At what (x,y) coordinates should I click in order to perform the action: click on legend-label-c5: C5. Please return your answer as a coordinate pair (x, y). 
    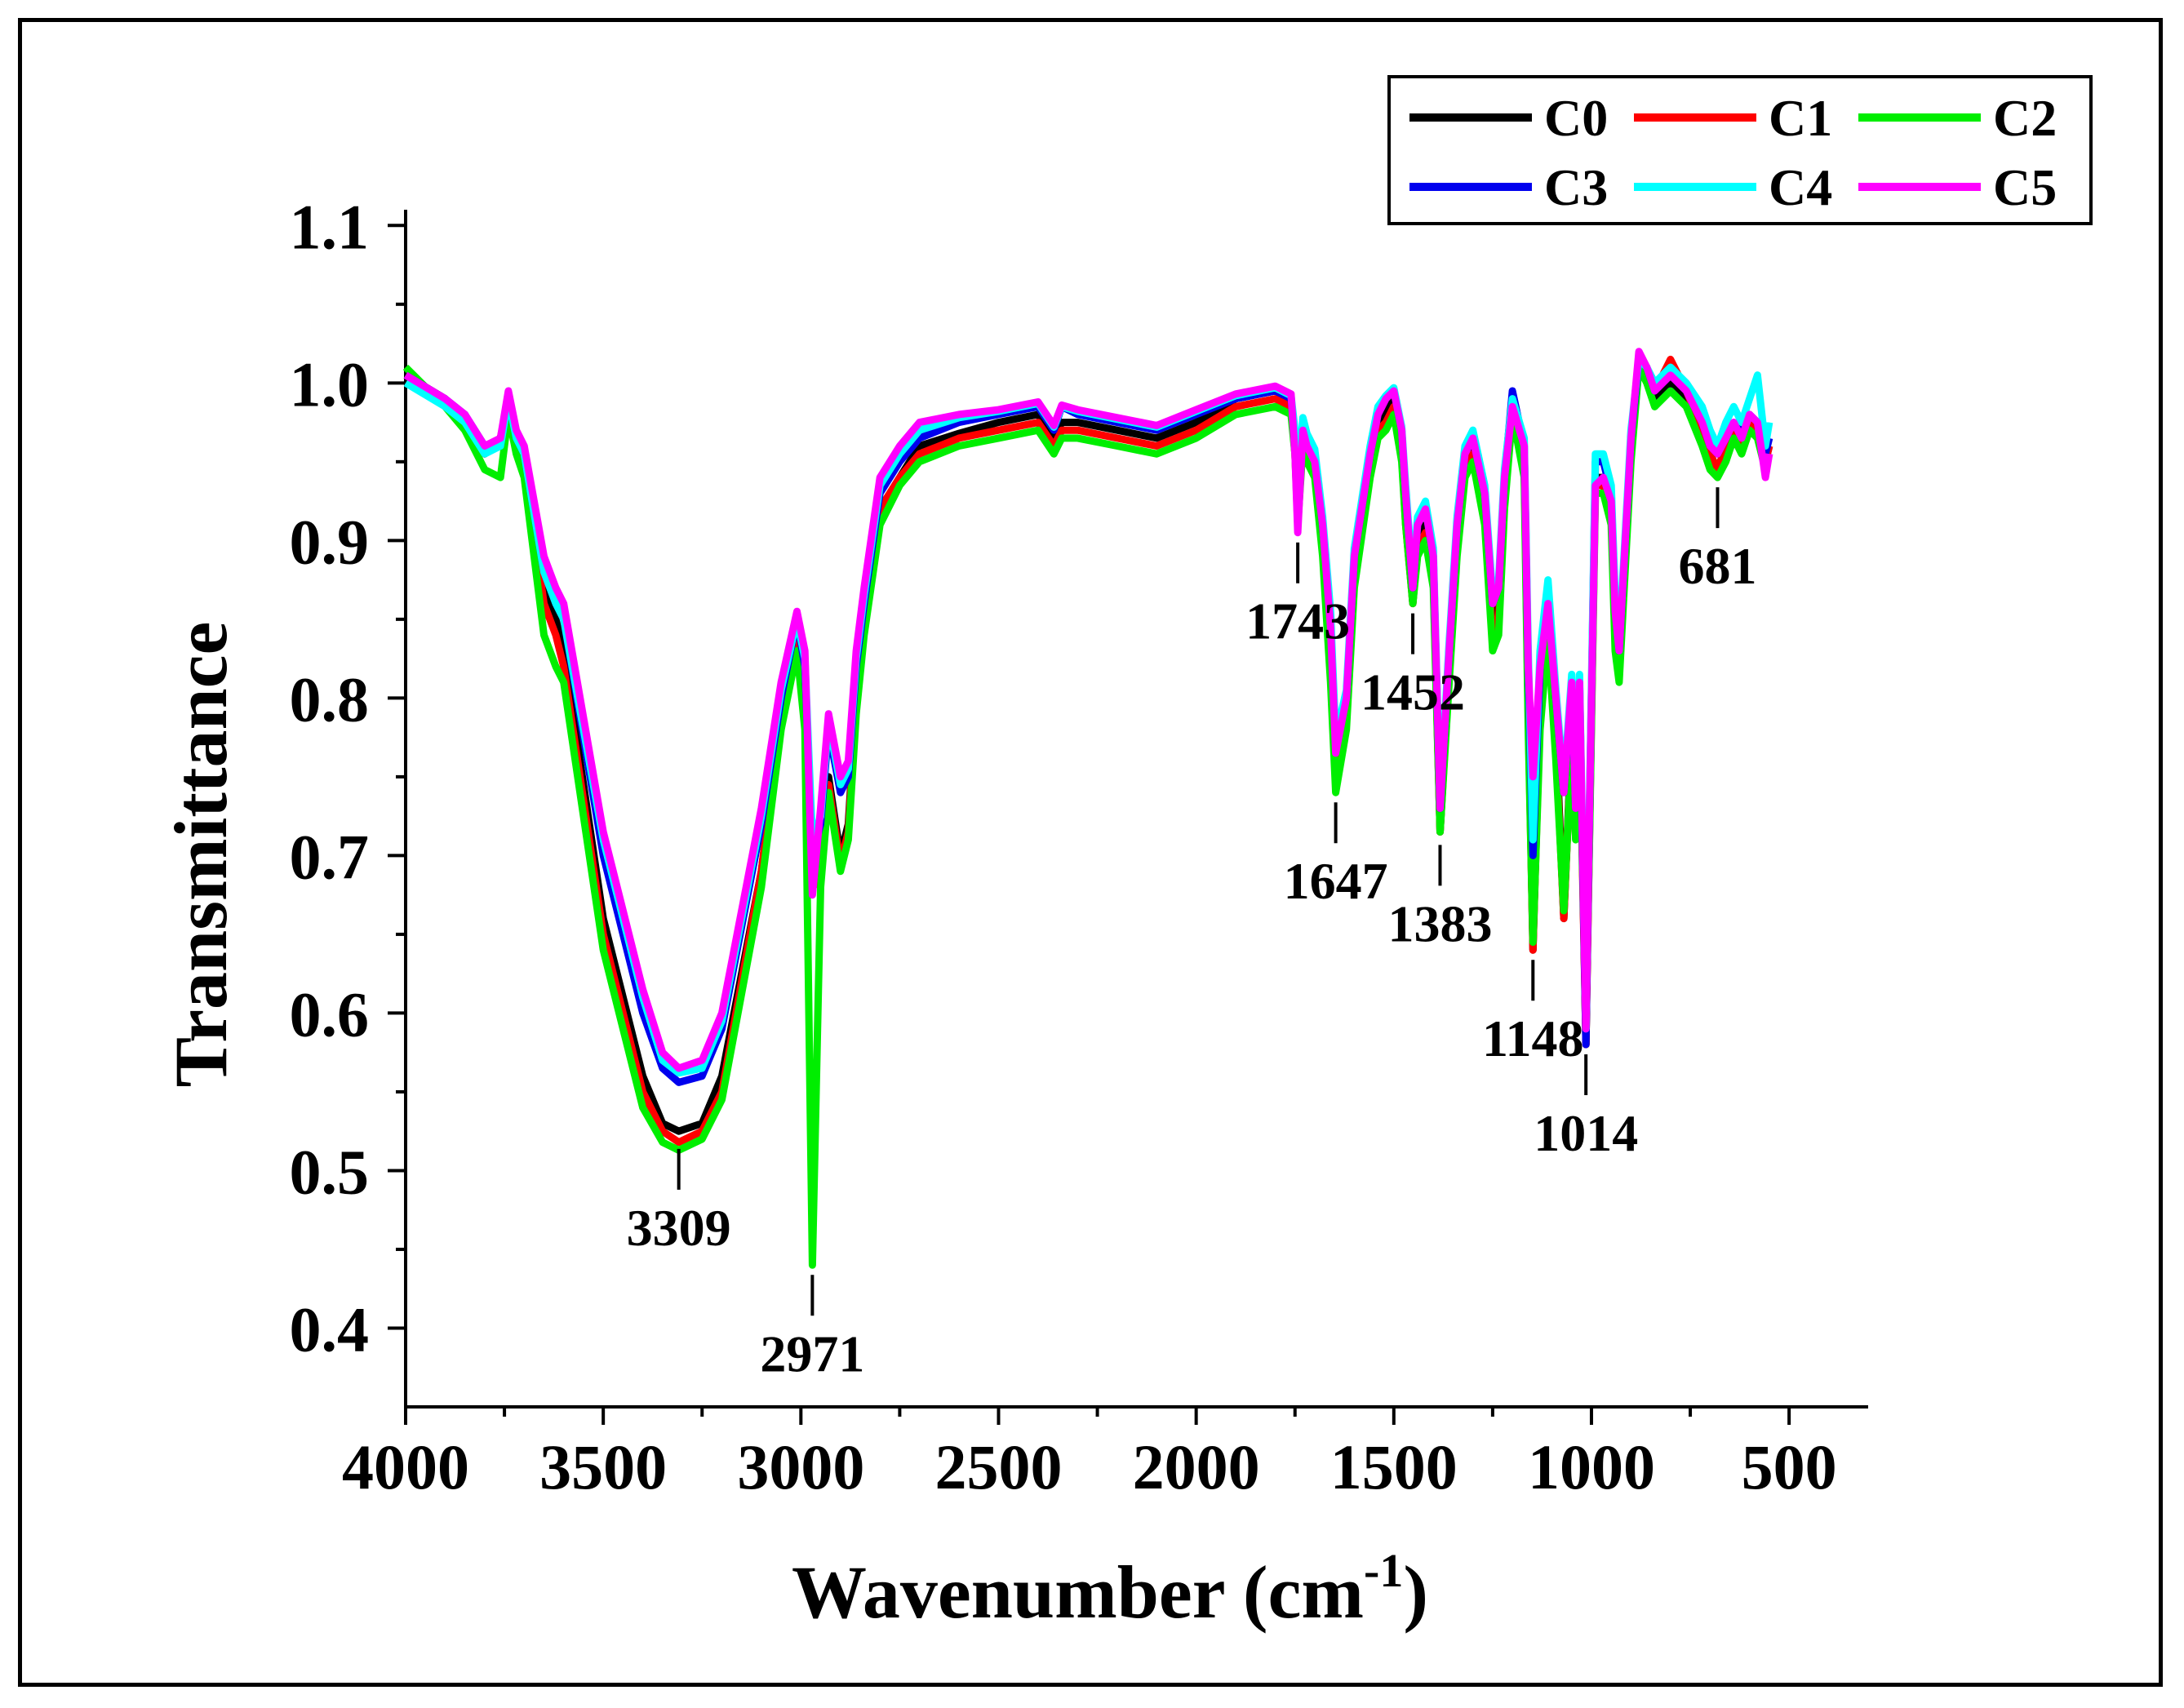
    Looking at the image, I should click on (2025, 187).